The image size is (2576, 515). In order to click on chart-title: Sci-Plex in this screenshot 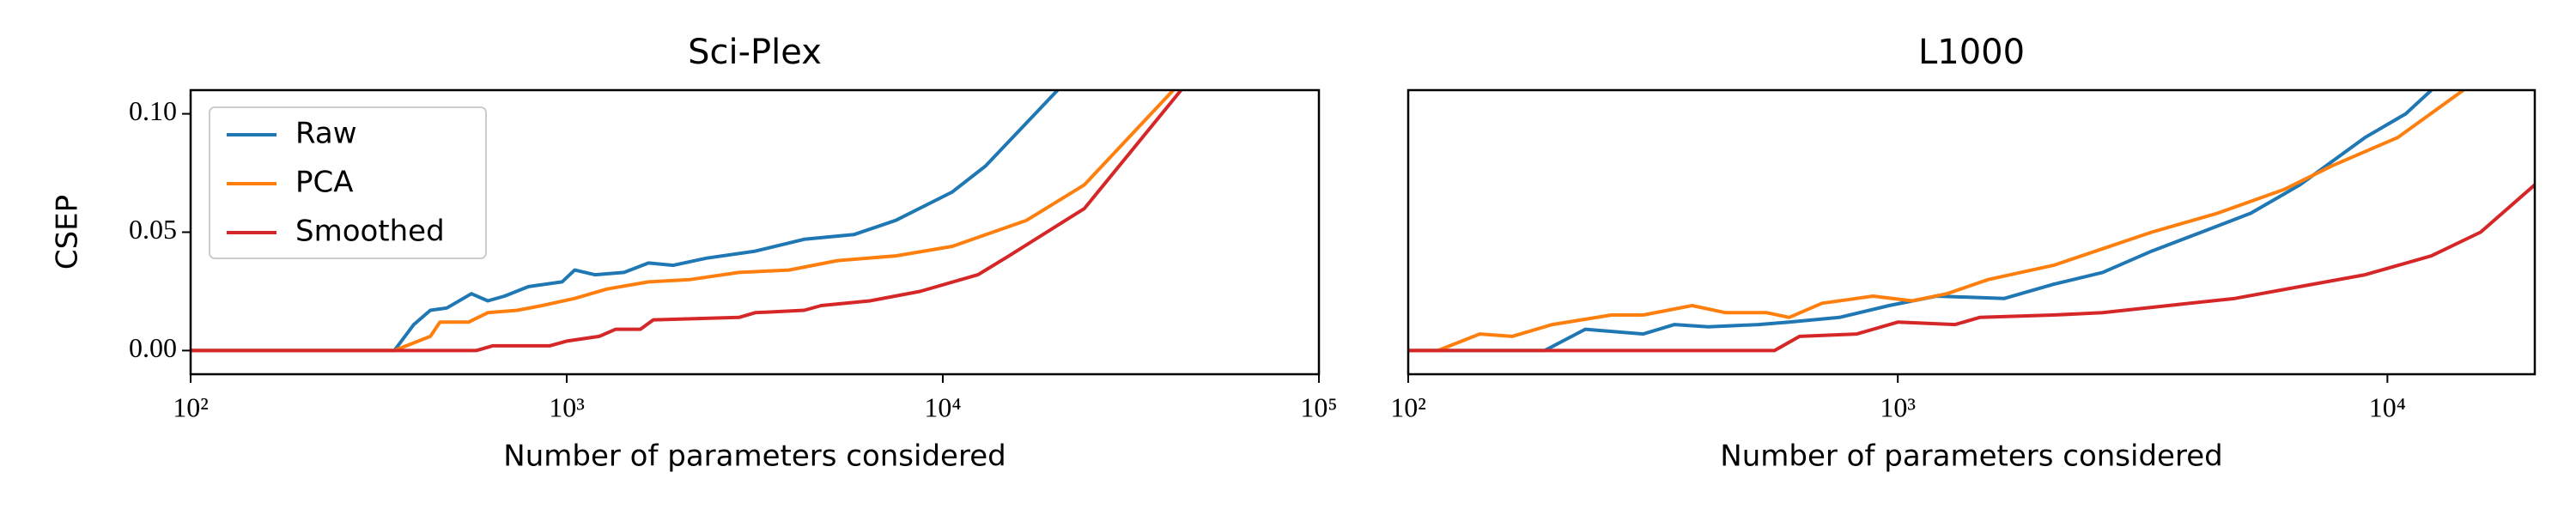, I will do `click(755, 52)`.